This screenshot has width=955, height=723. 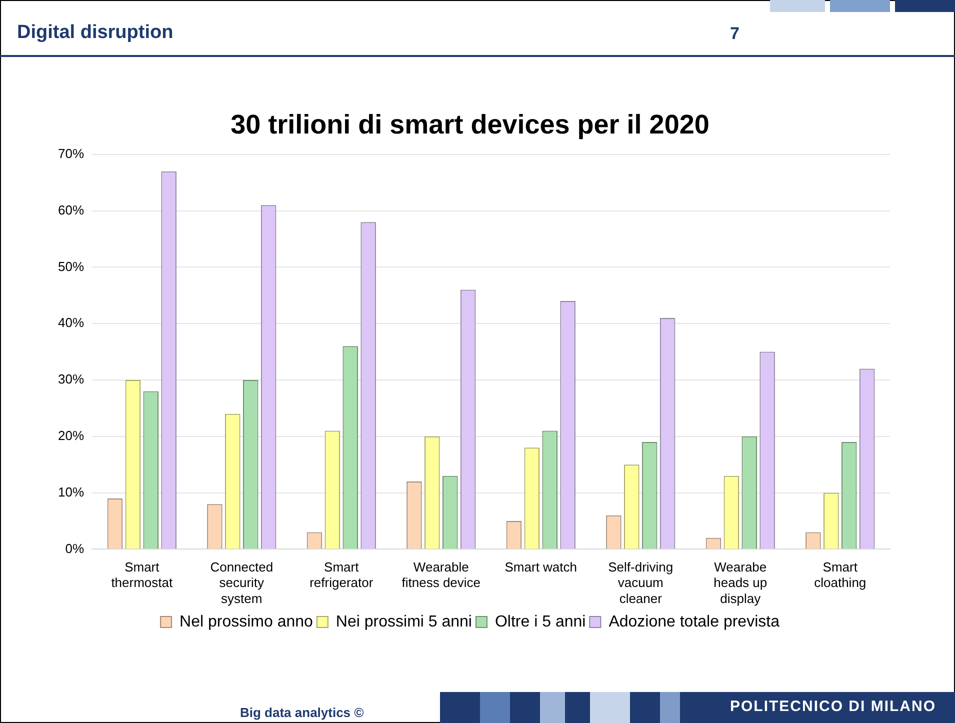 What do you see at coordinates (840, 575) in the screenshot?
I see `x-tick-label: Smart cloathing` at bounding box center [840, 575].